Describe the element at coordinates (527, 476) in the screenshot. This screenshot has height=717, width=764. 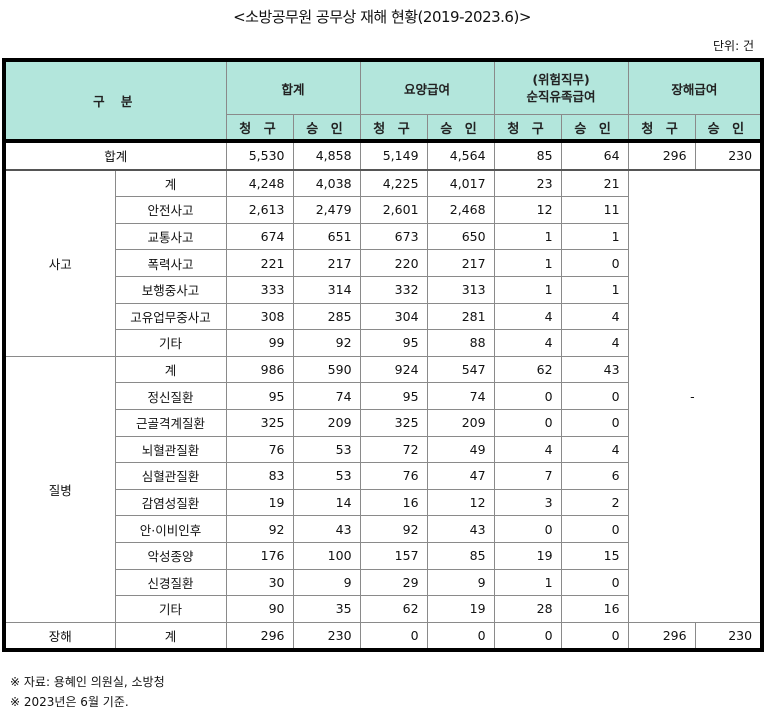
I see `cell: 7` at that location.